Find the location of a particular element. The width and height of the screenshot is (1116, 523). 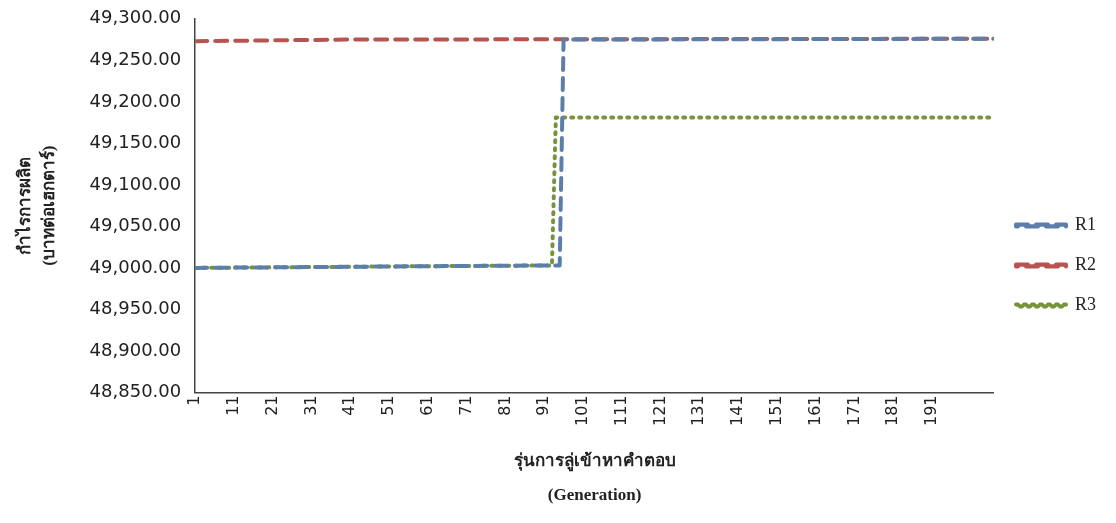

legend-label: R1 is located at coordinates (1085, 224).